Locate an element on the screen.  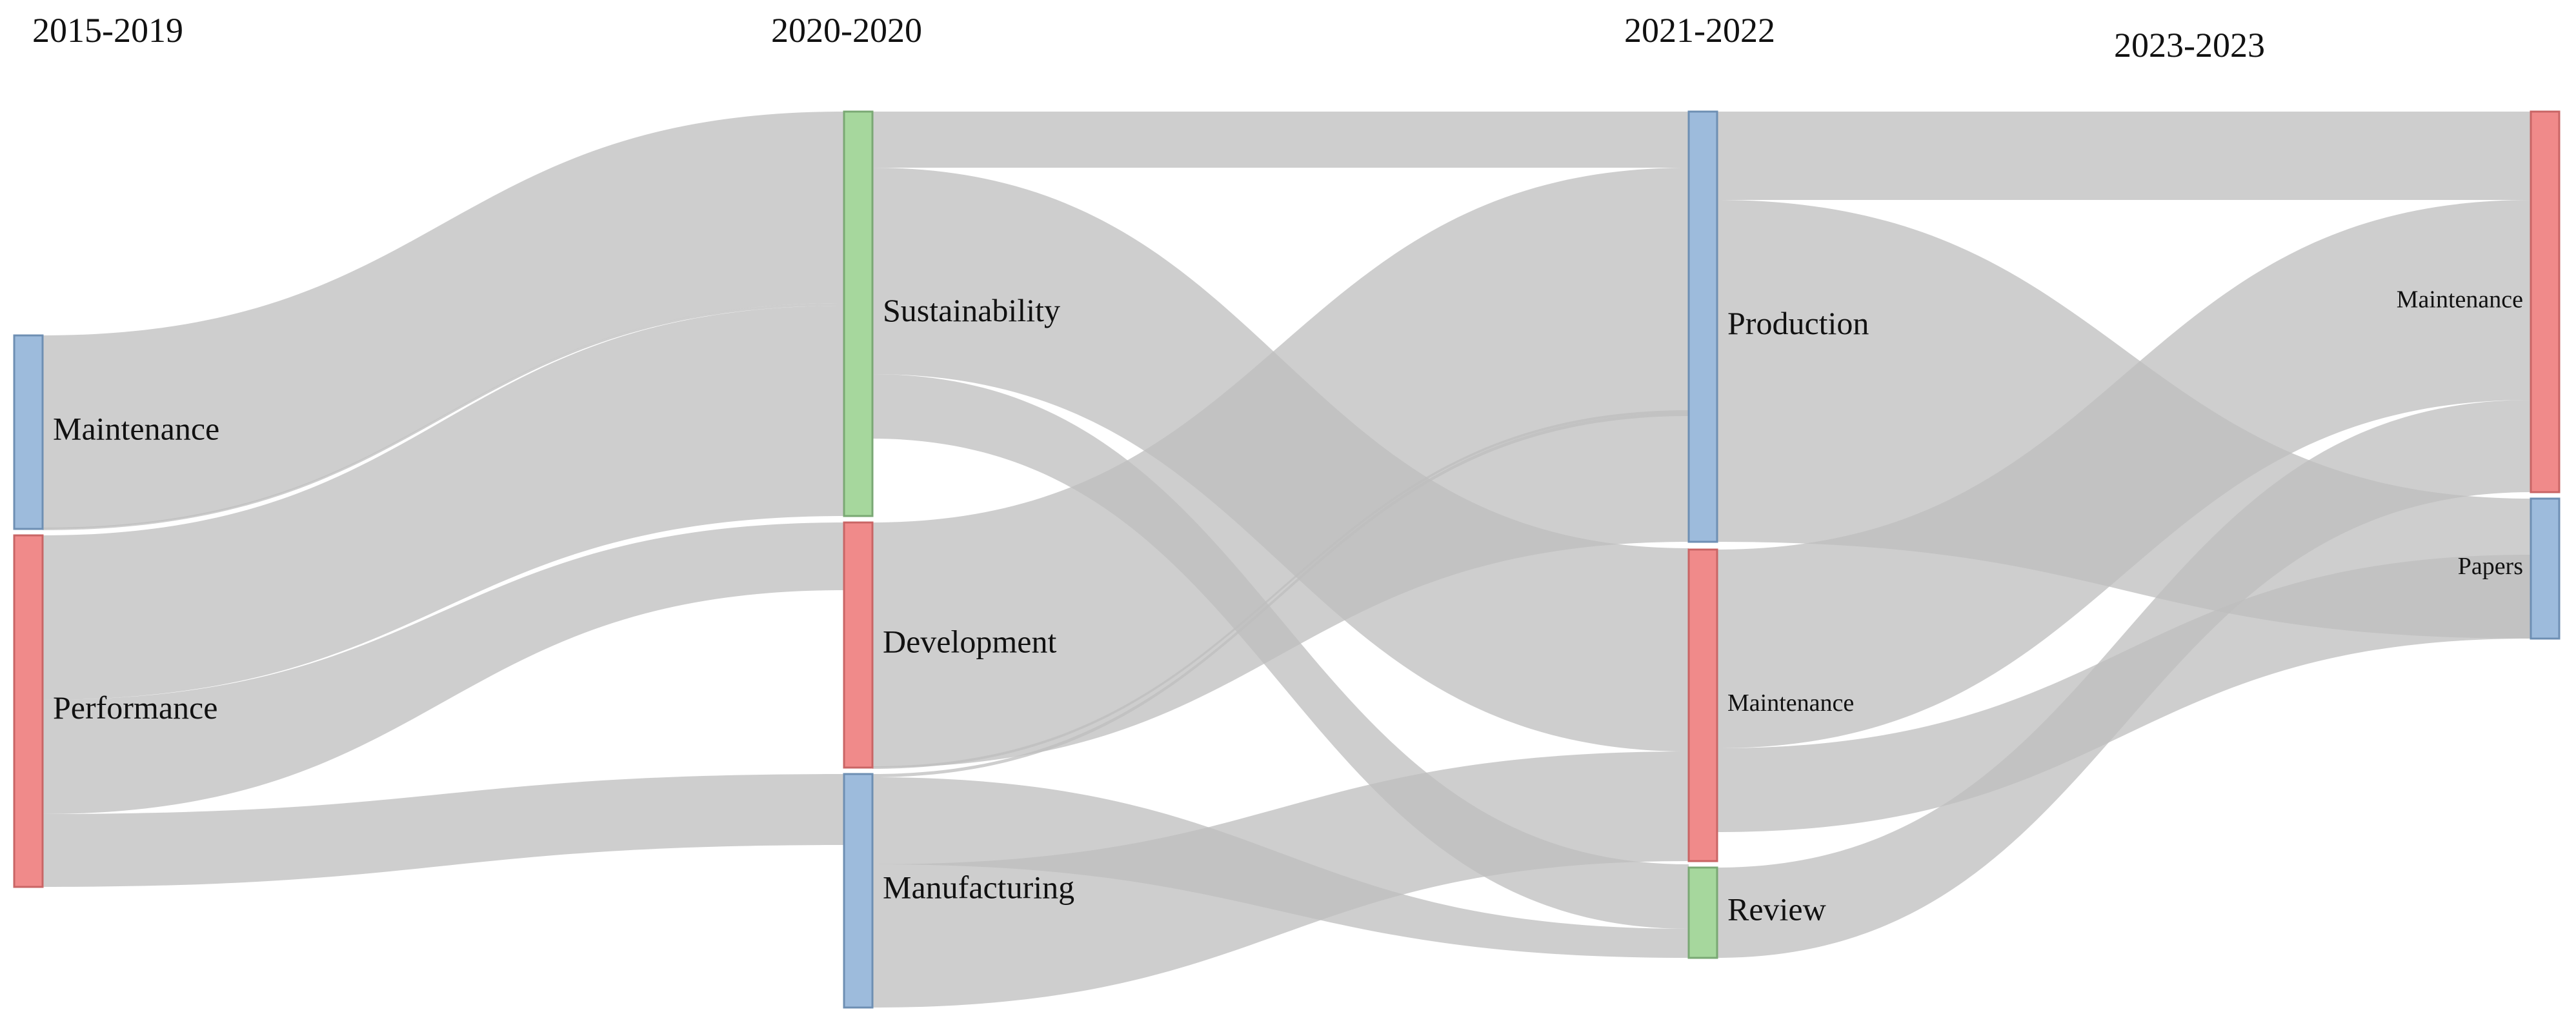
node-label-mf20: Manufacturing is located at coordinates (978, 887).